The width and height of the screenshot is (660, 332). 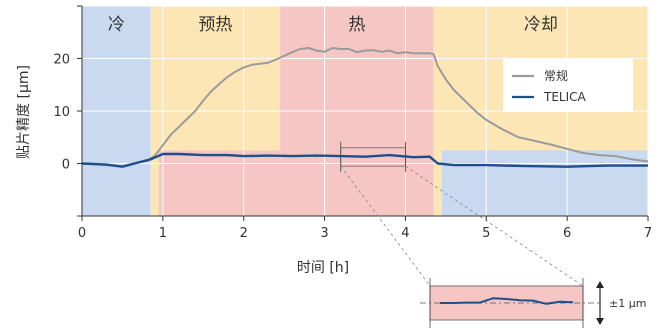 What do you see at coordinates (82, 233) in the screenshot?
I see `x-tick-label-0: 0` at bounding box center [82, 233].